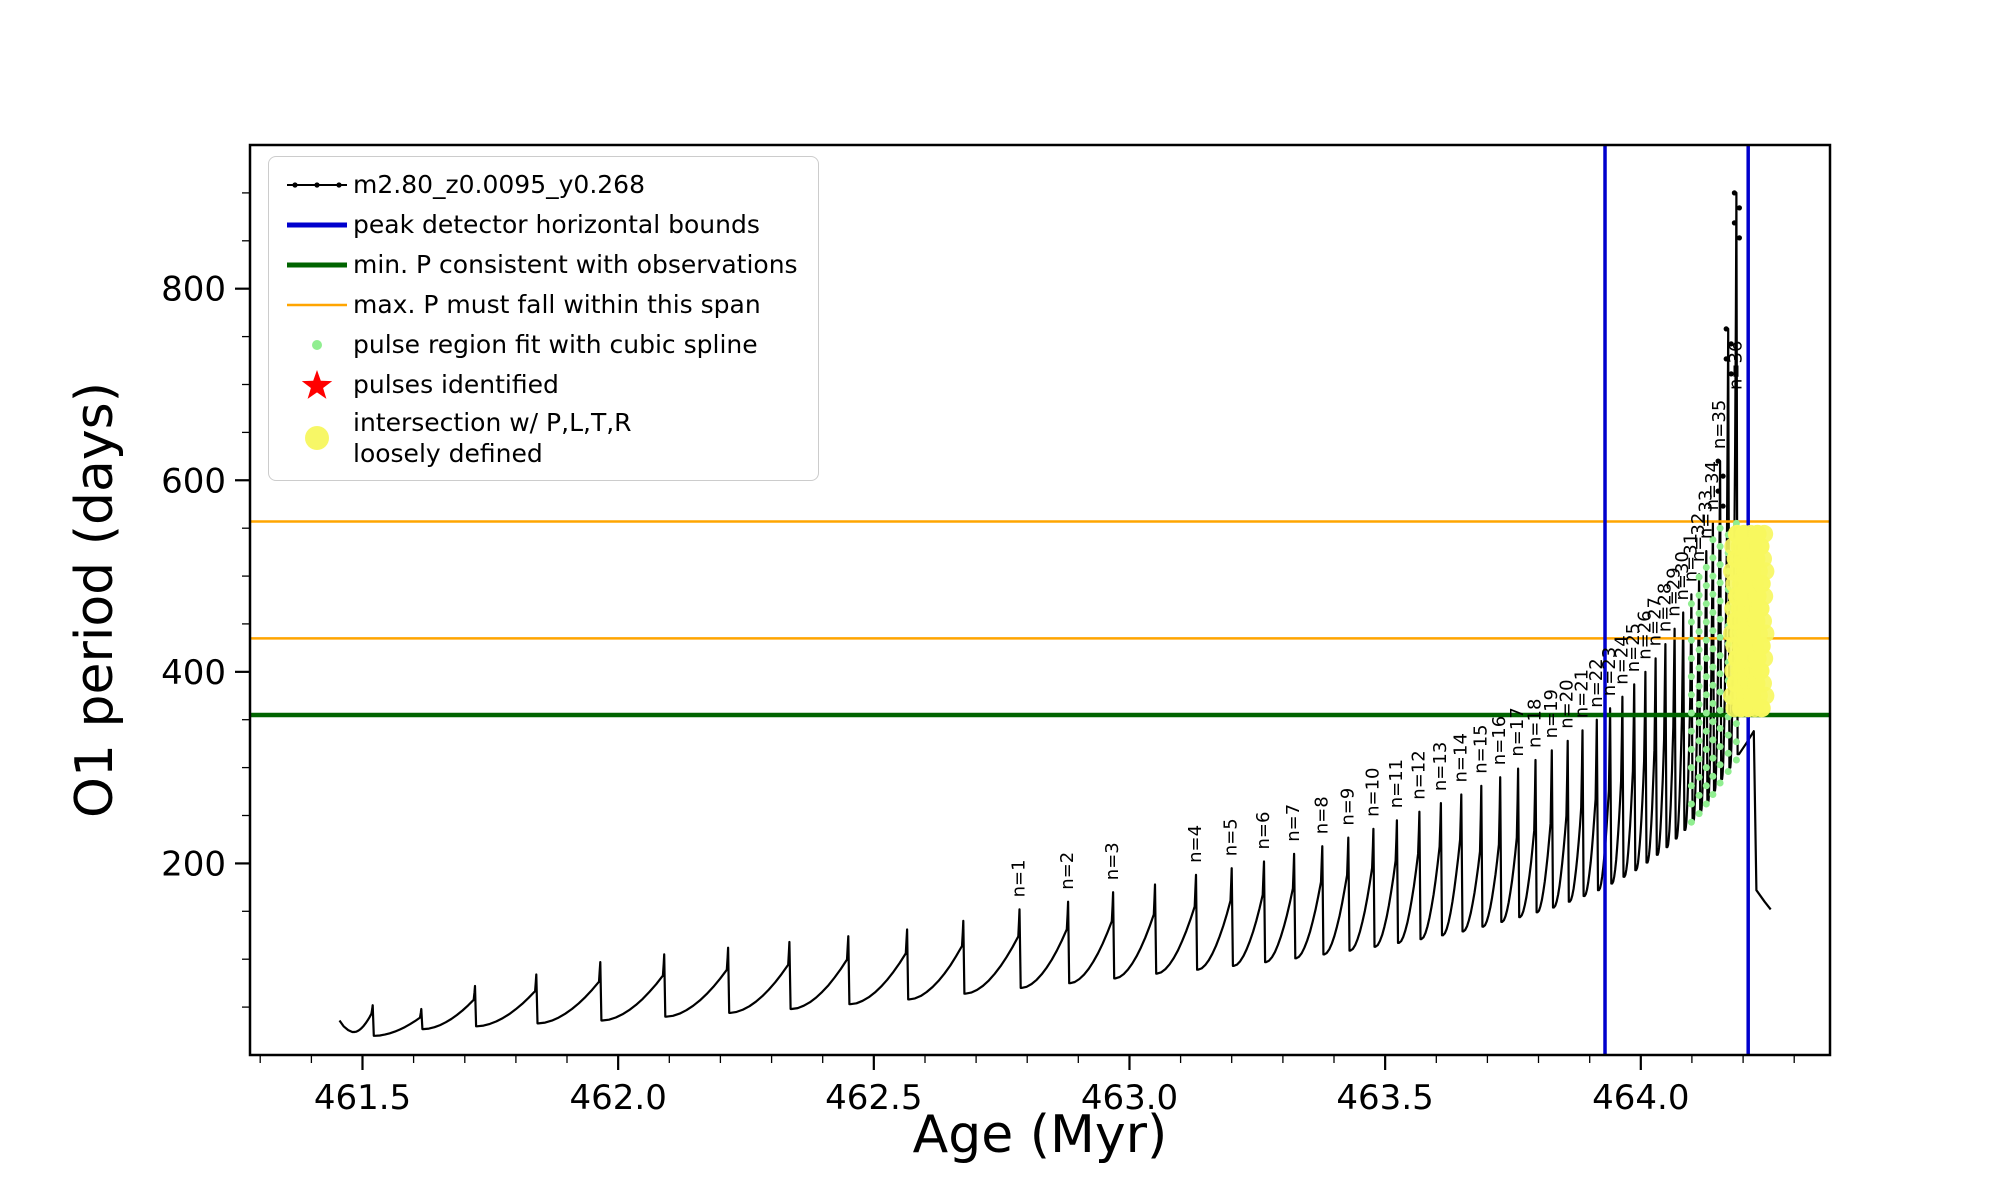 The width and height of the screenshot is (2000, 1200). What do you see at coordinates (1690, 557) in the screenshot?
I see `pulse-label: n=31` at bounding box center [1690, 557].